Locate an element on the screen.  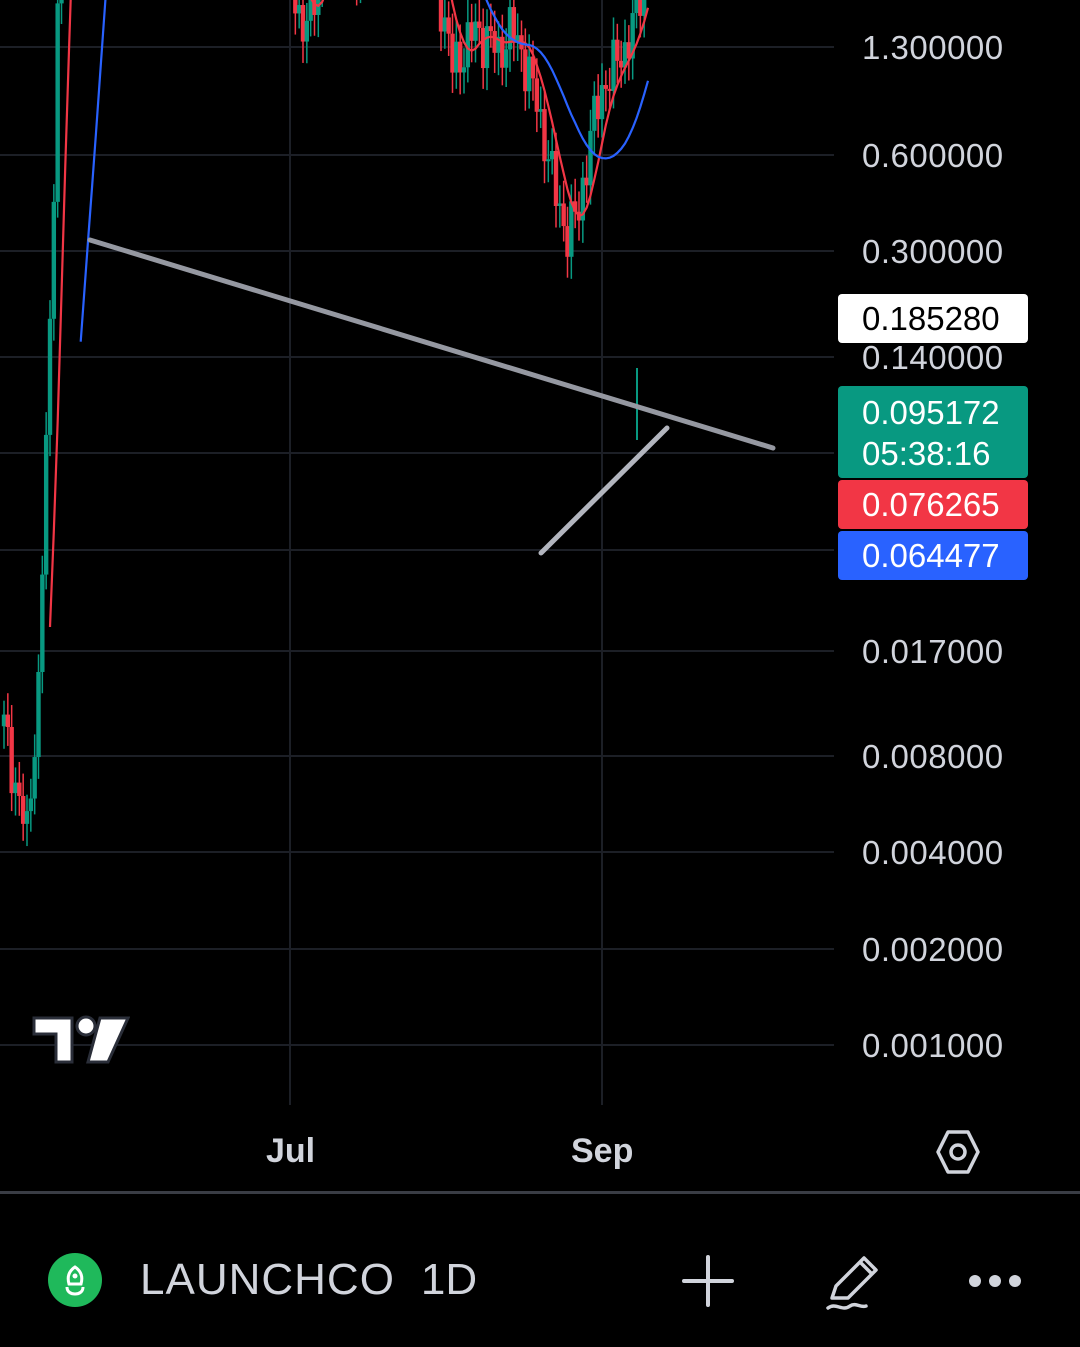
price-axis-label: 1.300000 is located at coordinates (933, 47).